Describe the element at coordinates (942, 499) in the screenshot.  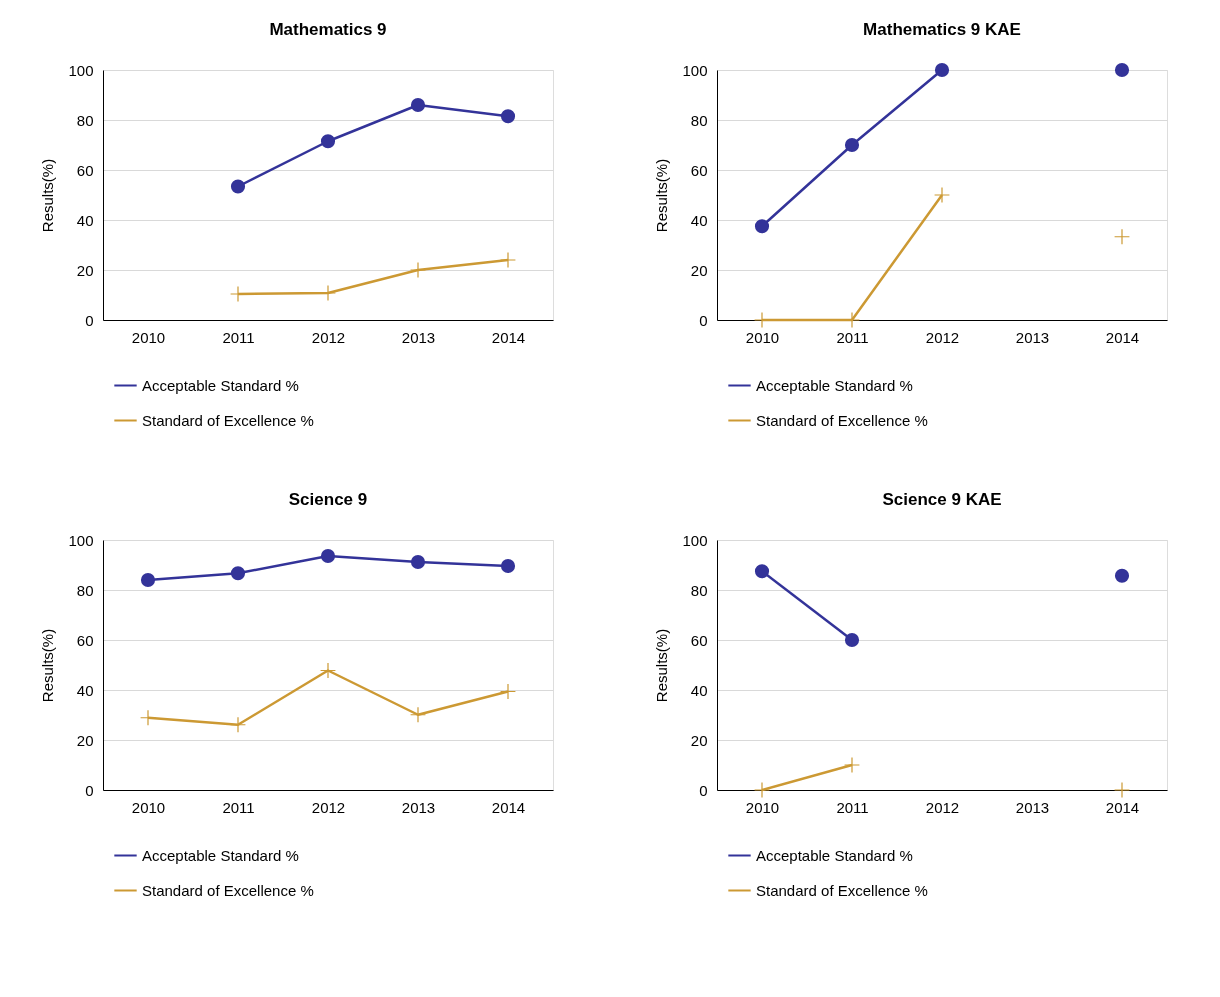
I see `chart-title: Science 9 KAE` at that location.